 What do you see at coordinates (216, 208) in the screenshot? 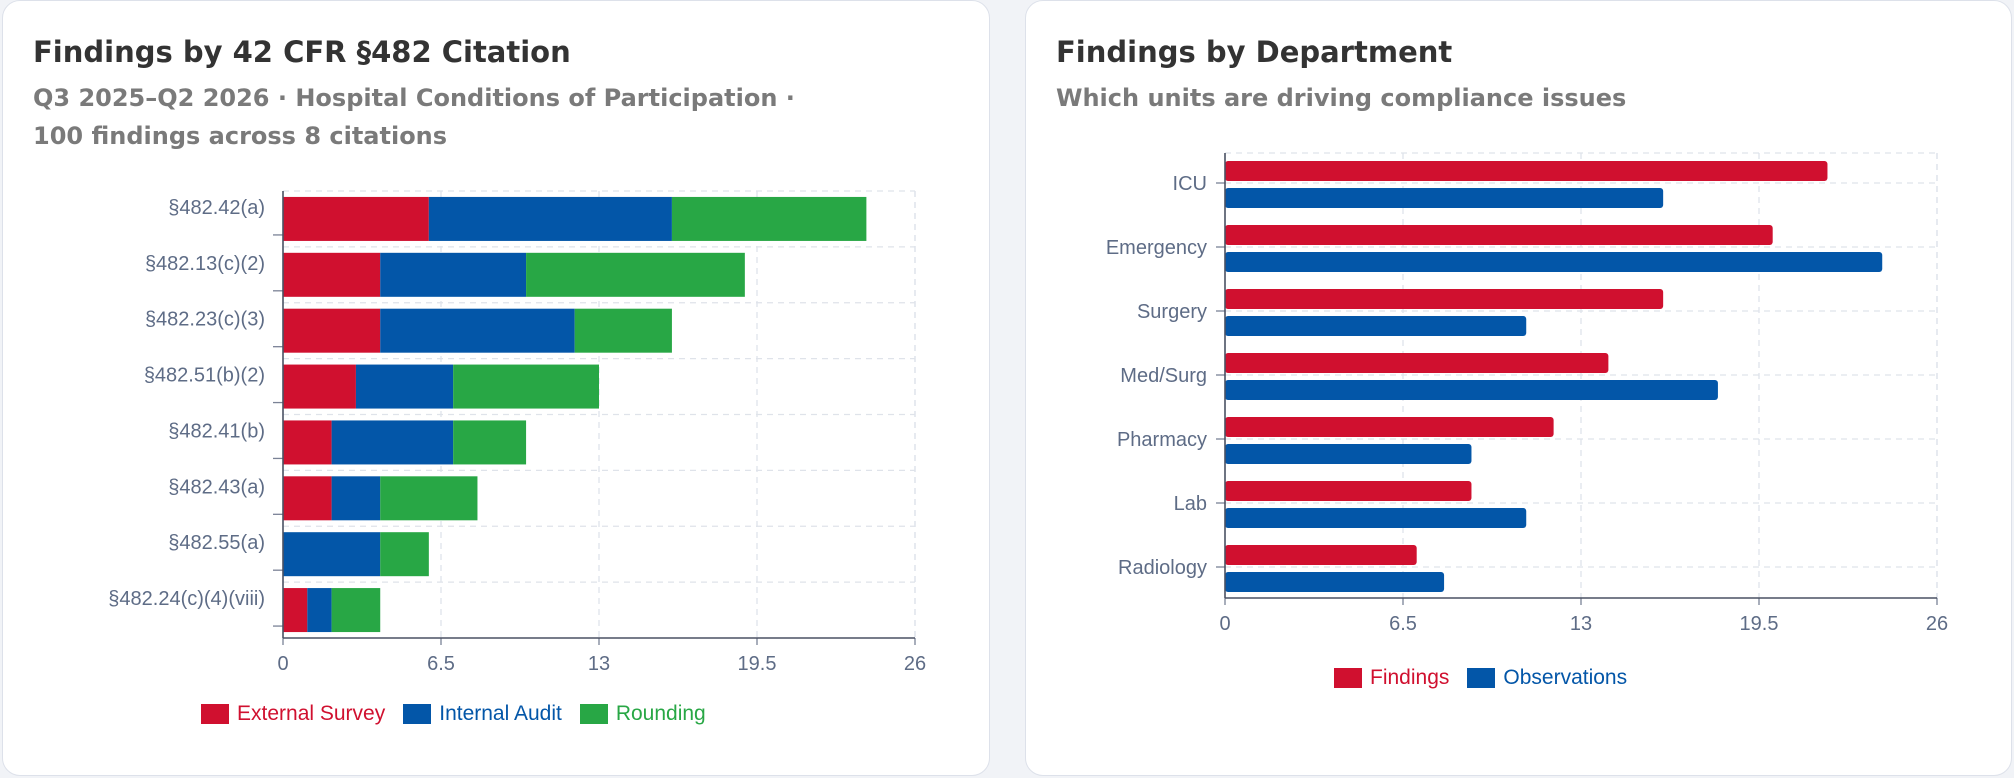
I see `category-label: §482.42(a)` at bounding box center [216, 208].